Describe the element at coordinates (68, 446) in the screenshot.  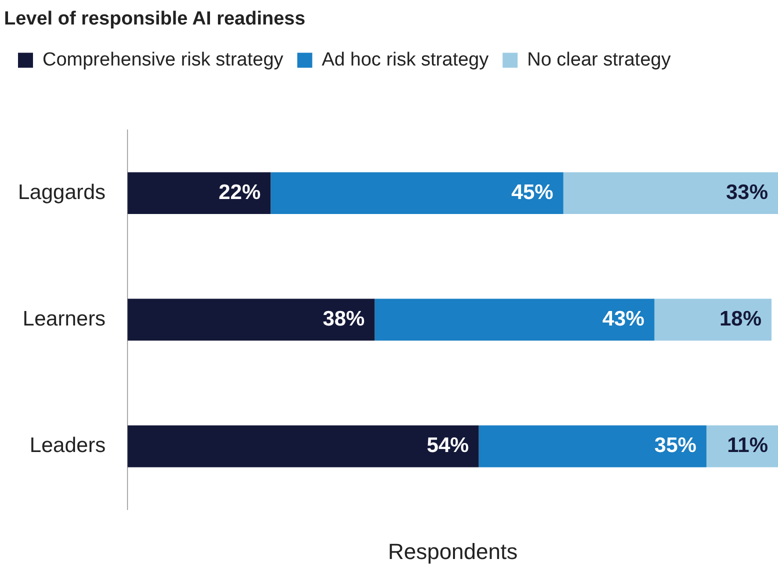
I see `y-tick-label: Leaders` at that location.